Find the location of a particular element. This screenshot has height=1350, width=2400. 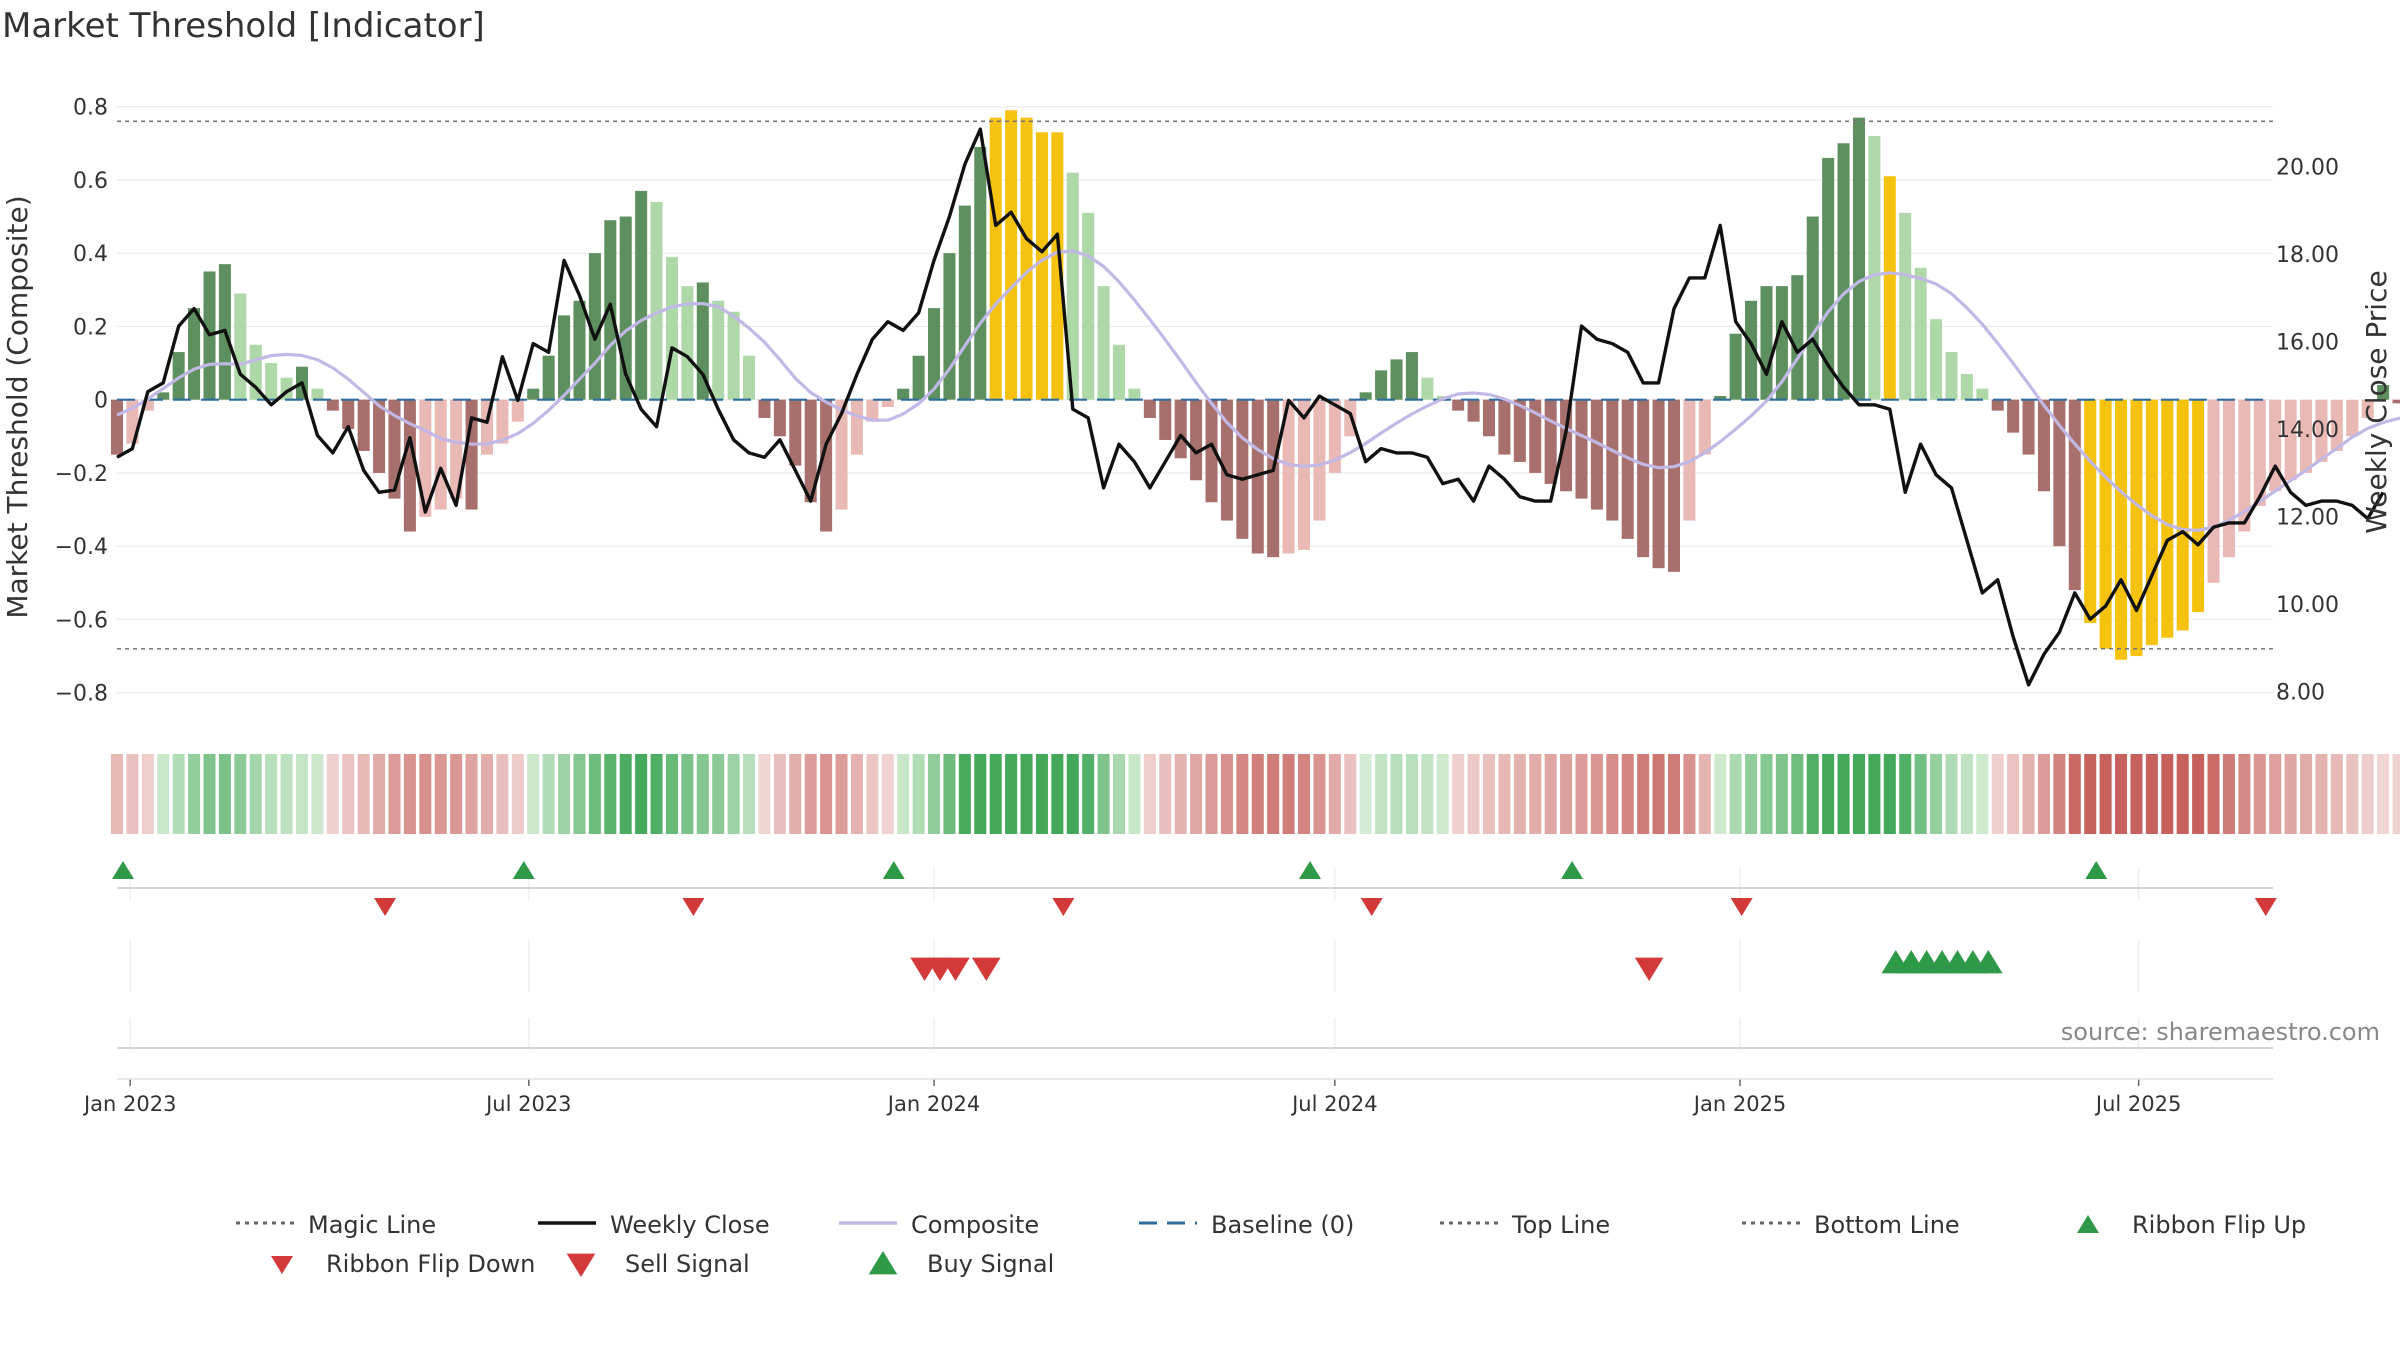

legend-composite: Composite is located at coordinates (975, 1225).